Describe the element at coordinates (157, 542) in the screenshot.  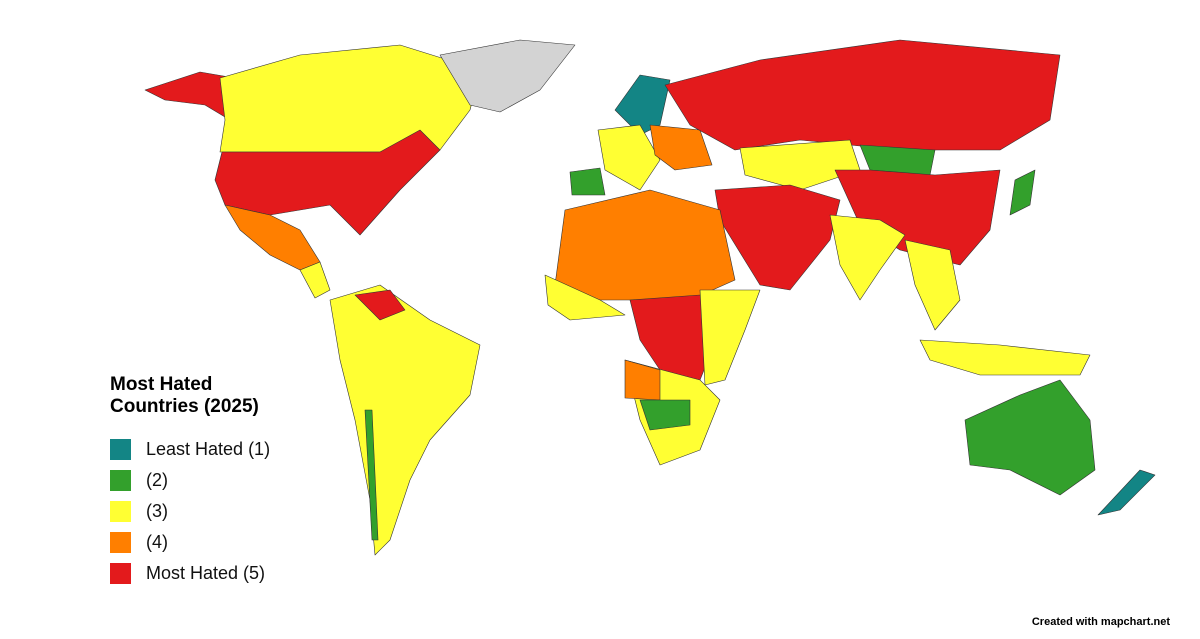
I see `legend-label: (4)` at that location.